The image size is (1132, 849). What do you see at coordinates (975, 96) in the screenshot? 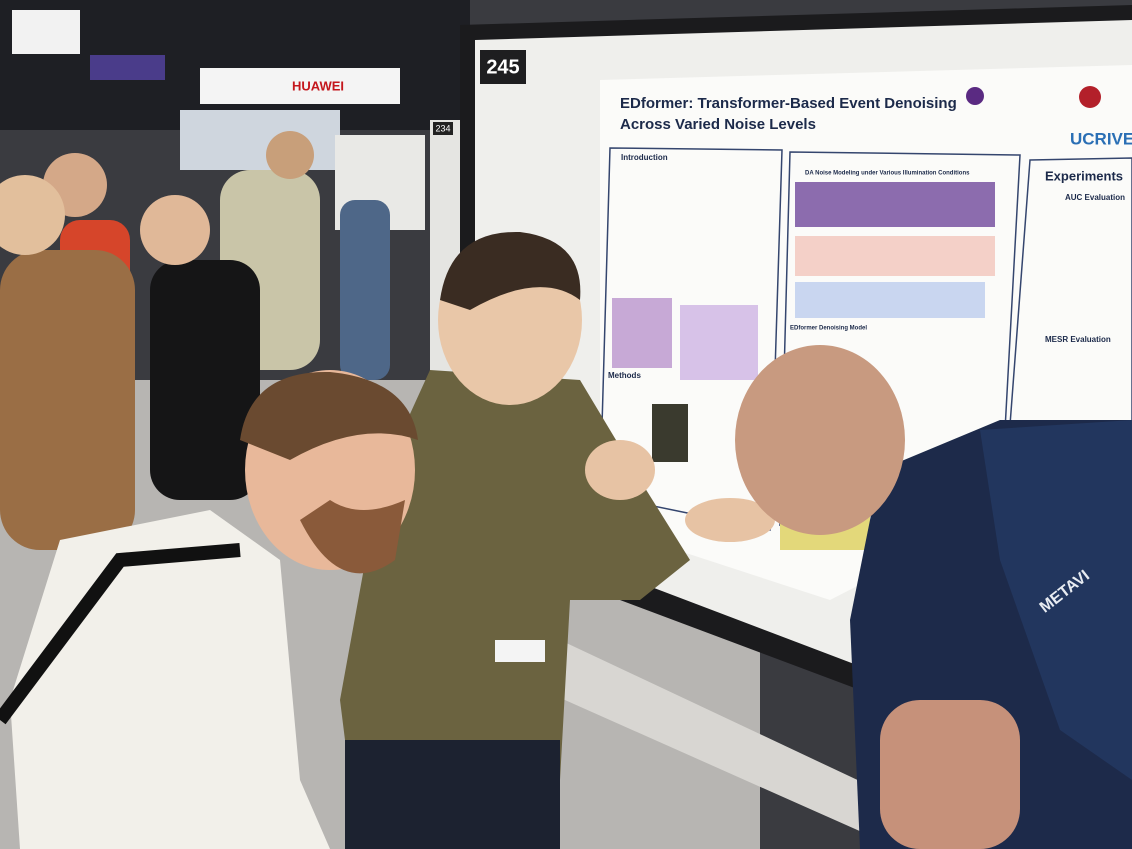
I see `nju-logo` at bounding box center [975, 96].